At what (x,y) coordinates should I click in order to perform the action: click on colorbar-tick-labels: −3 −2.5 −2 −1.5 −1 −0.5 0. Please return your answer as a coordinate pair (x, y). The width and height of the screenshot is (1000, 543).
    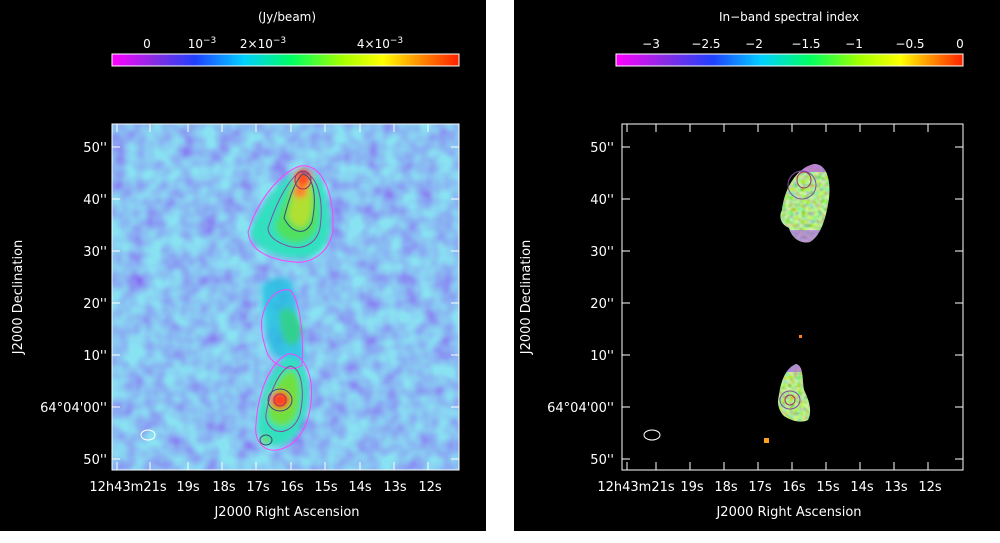
    Looking at the image, I should click on (803, 44).